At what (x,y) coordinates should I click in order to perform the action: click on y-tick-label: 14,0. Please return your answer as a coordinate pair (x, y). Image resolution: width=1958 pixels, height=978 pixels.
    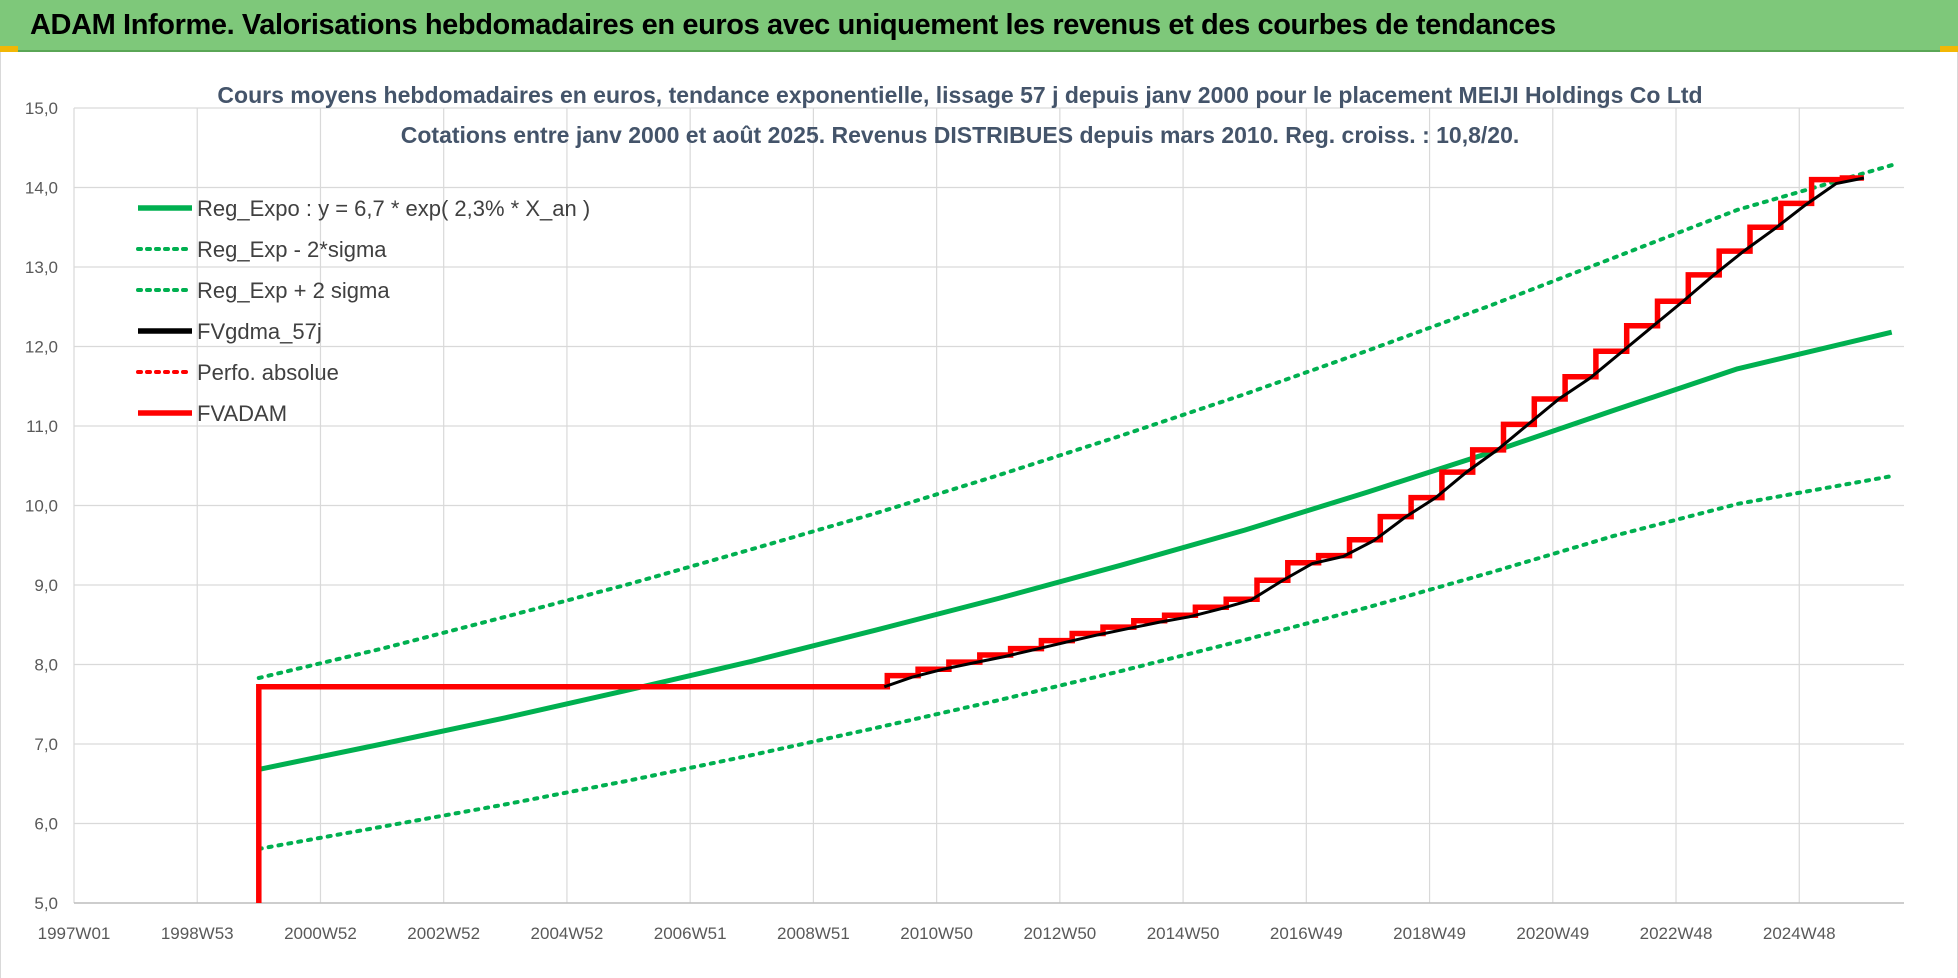
    Looking at the image, I should click on (41, 188).